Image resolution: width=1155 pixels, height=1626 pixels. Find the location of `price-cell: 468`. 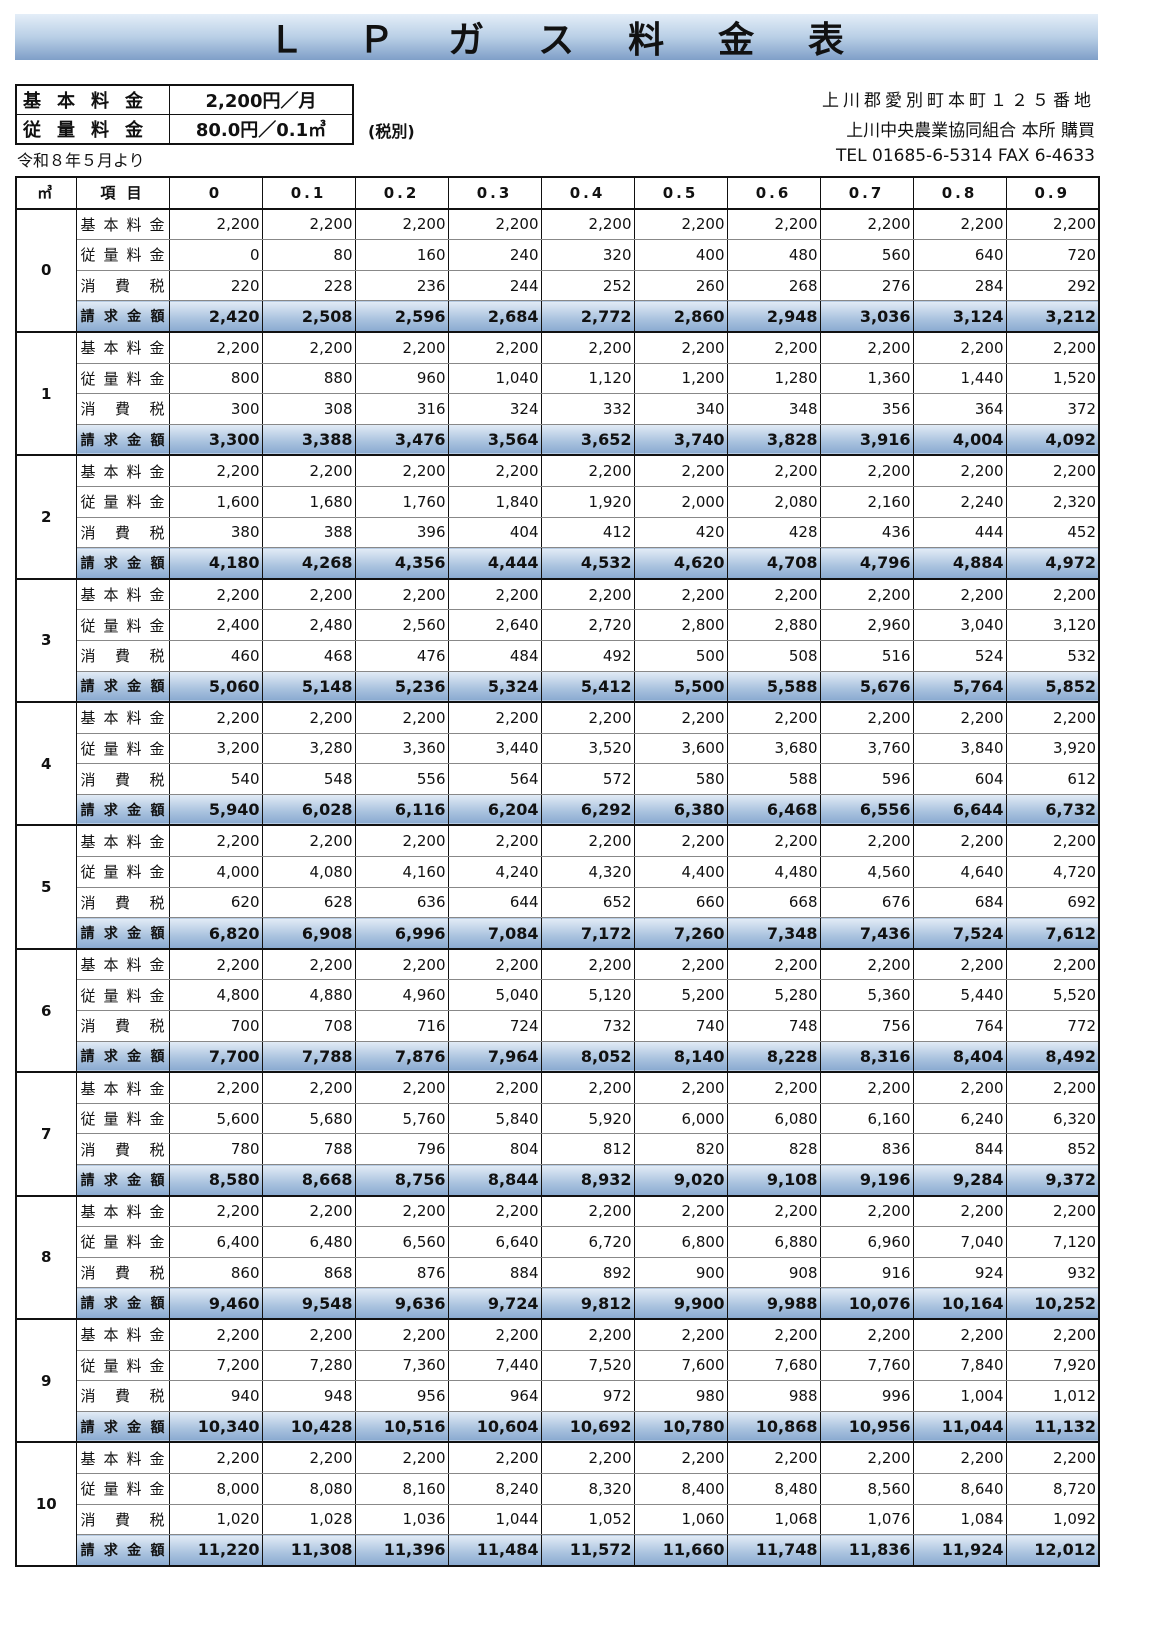

price-cell: 468 is located at coordinates (309, 656).